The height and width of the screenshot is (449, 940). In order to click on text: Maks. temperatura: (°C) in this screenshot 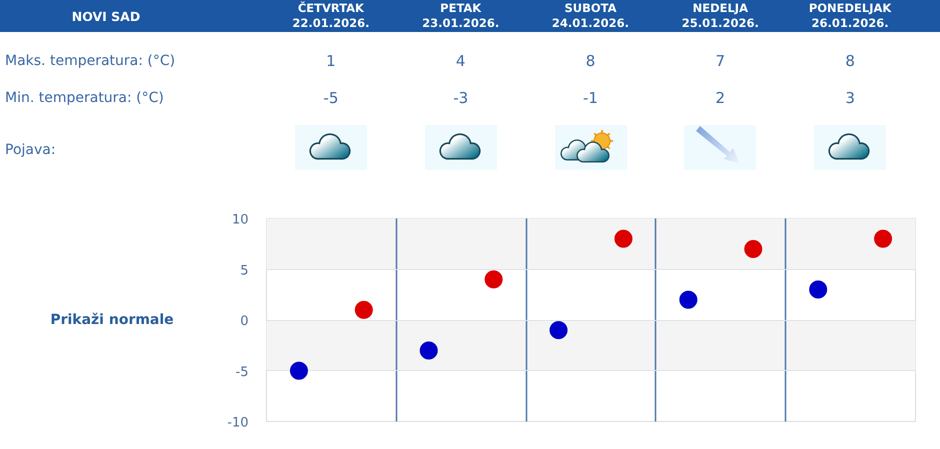, I will do `click(90, 61)`.